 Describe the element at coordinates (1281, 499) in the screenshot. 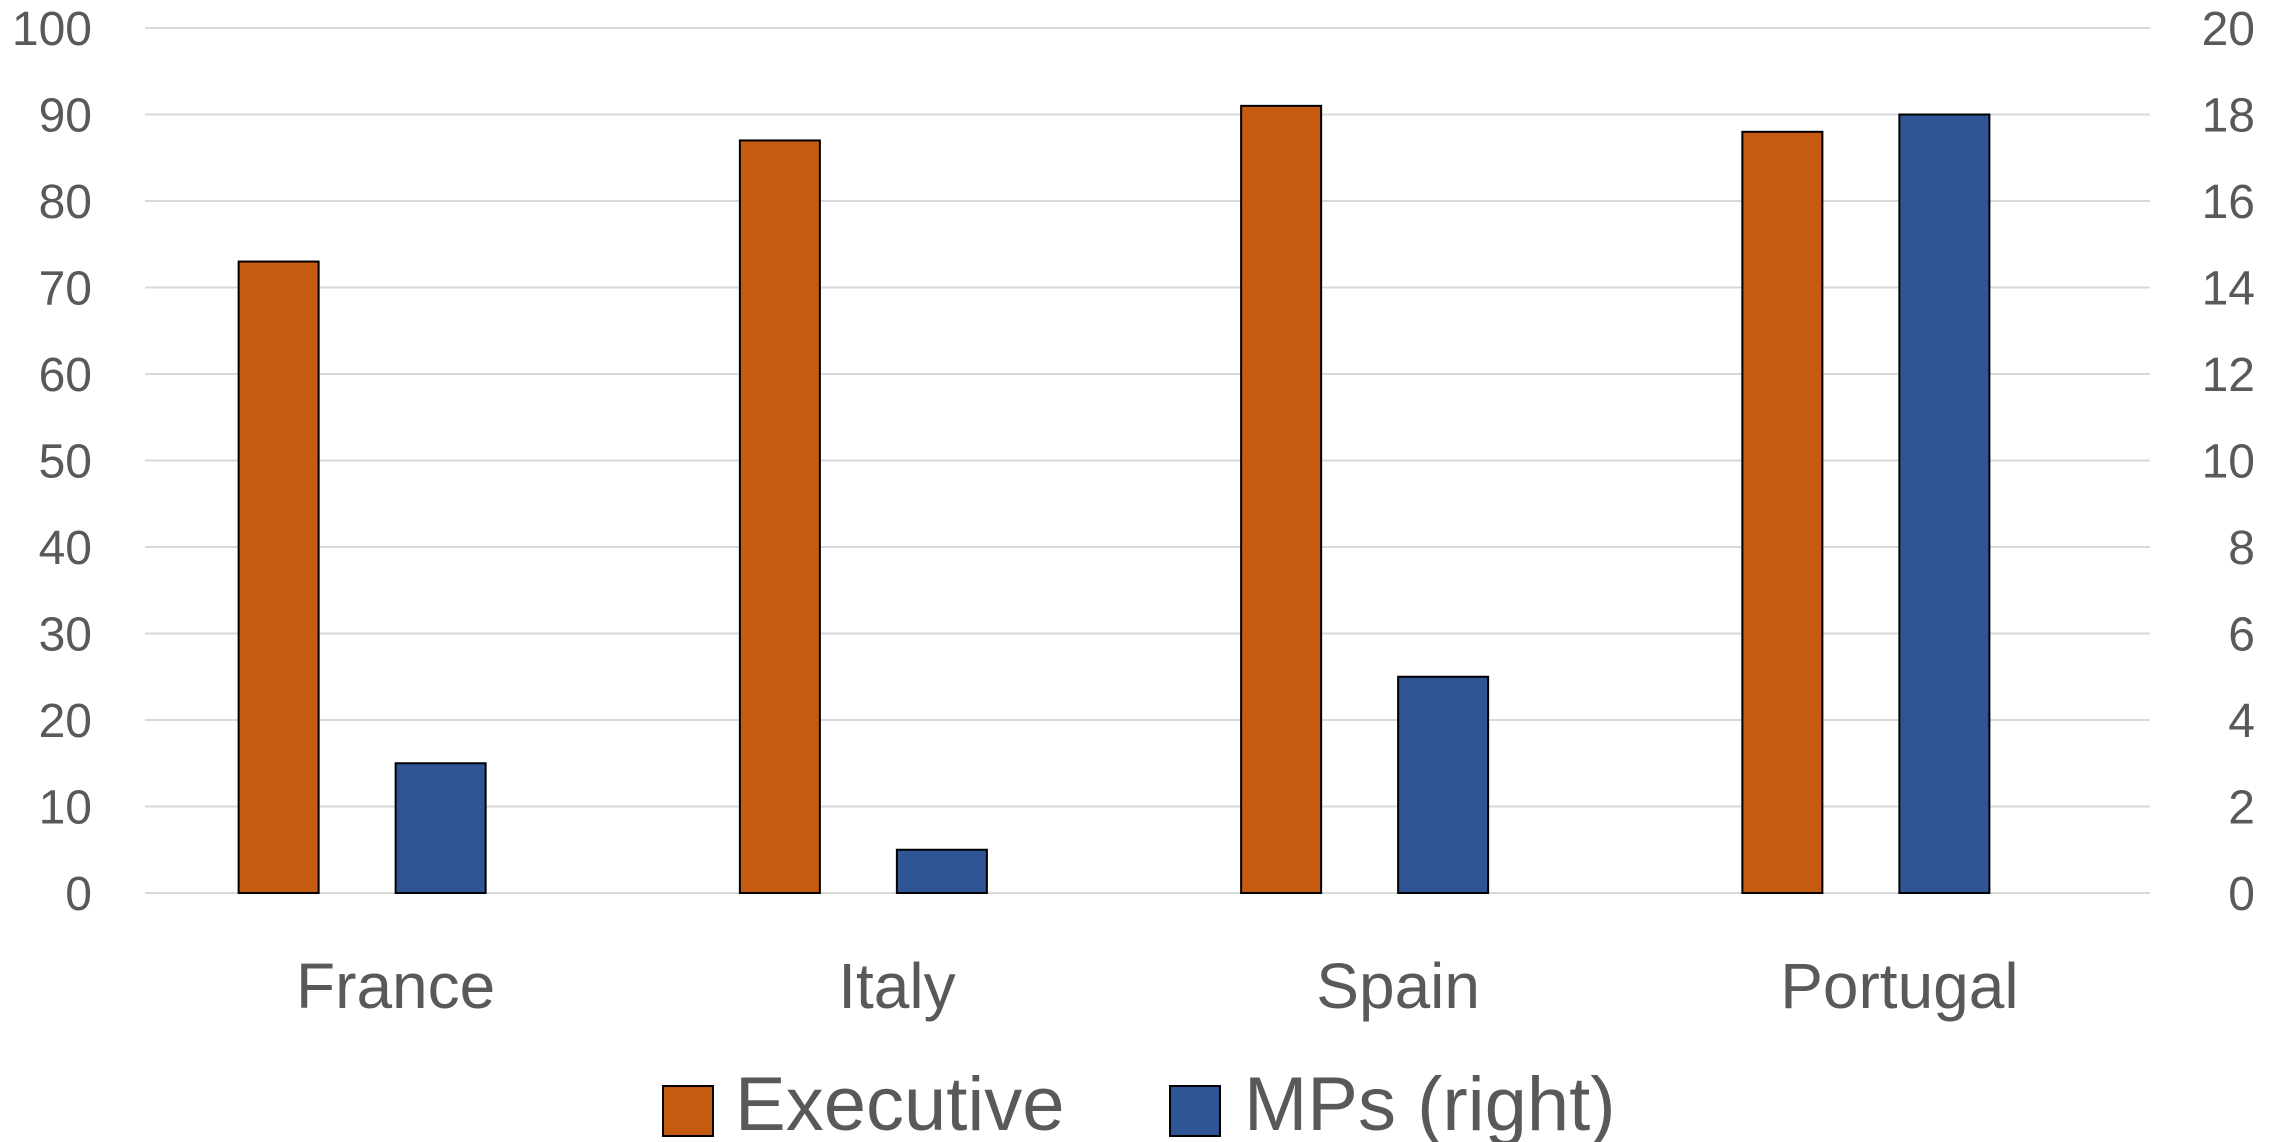

I see `bar-executive-spain` at that location.